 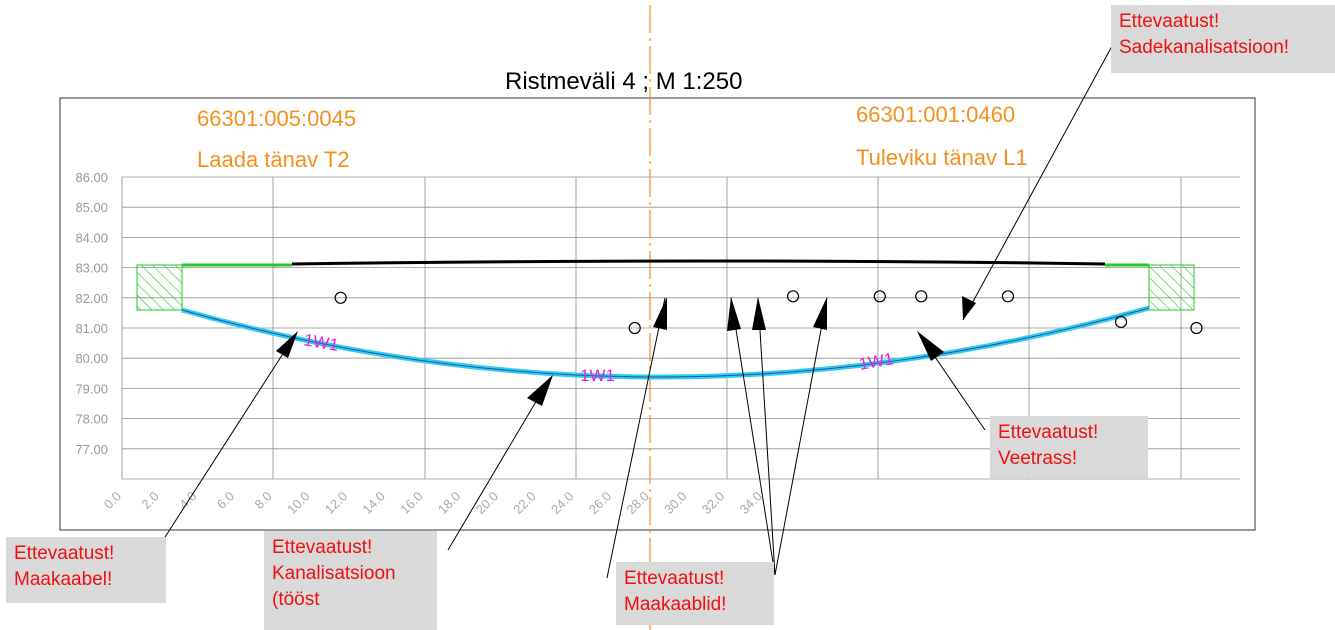 What do you see at coordinates (1204, 47) in the screenshot?
I see `warning-line: Sadekanalisatsioon!` at bounding box center [1204, 47].